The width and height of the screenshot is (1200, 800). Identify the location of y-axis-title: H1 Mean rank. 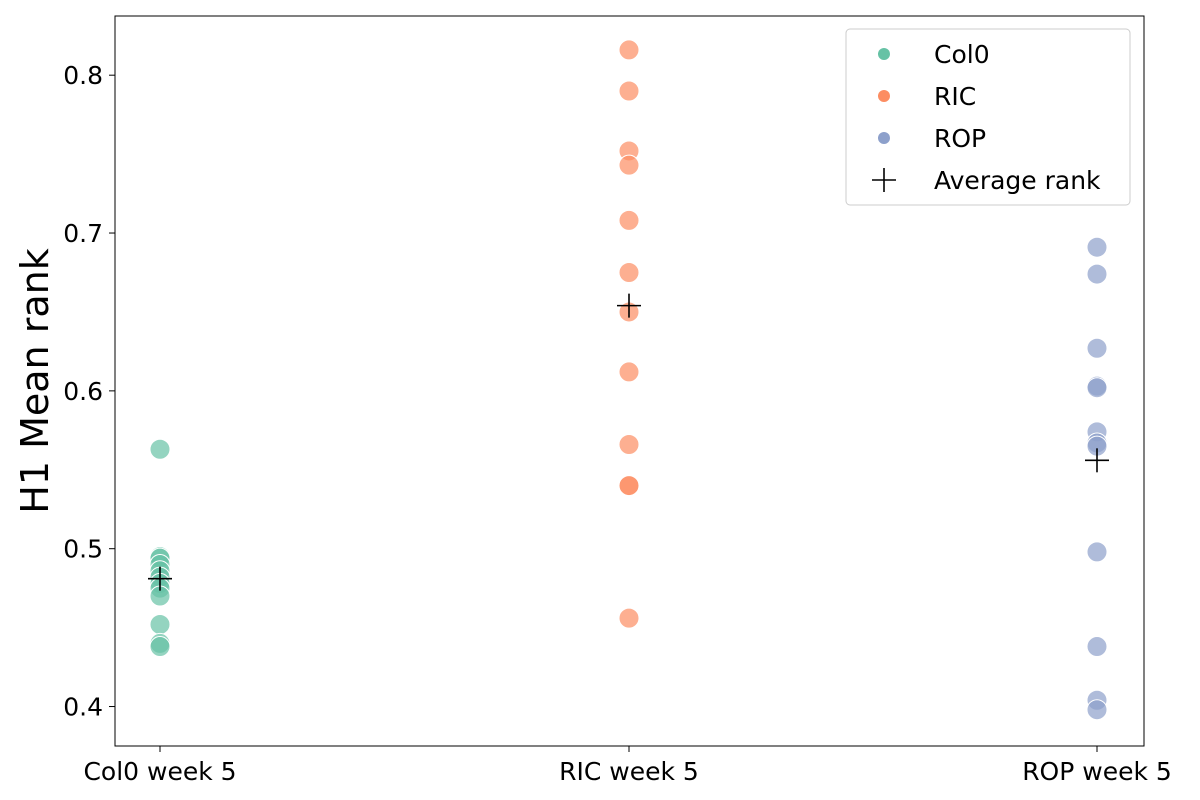
(35, 380).